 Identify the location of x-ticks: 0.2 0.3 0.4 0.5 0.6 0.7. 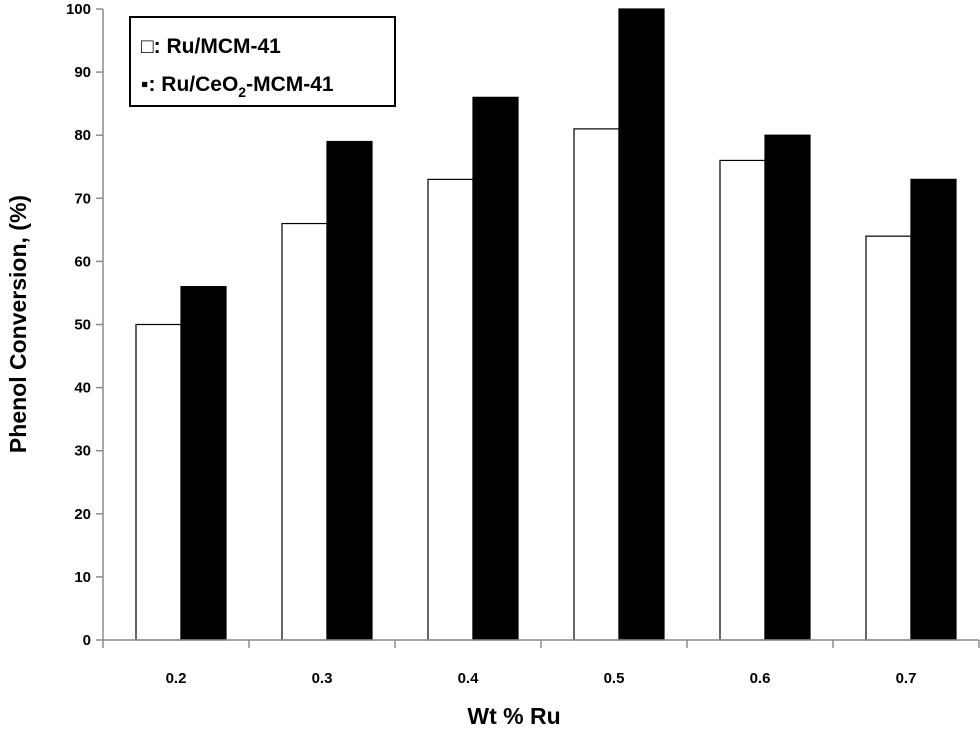
(541, 663).